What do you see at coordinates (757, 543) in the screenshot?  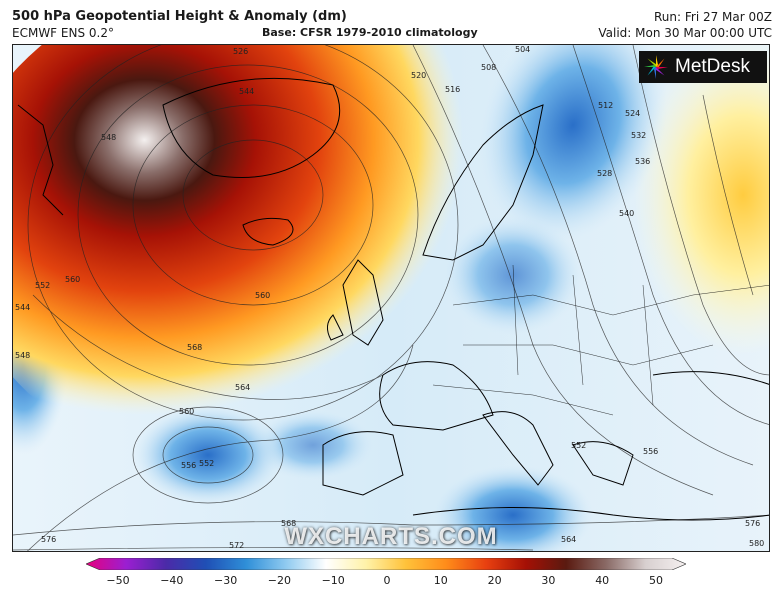 I see `contour-label: 580` at bounding box center [757, 543].